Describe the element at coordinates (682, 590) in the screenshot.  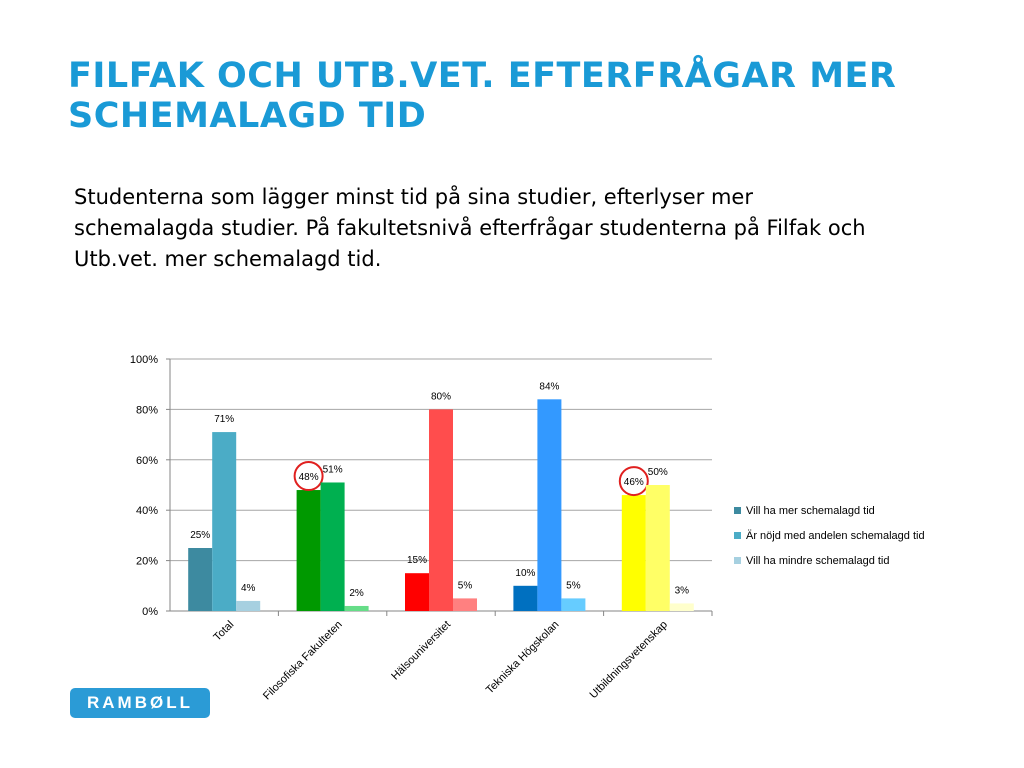
I see `data-label: 3%` at that location.